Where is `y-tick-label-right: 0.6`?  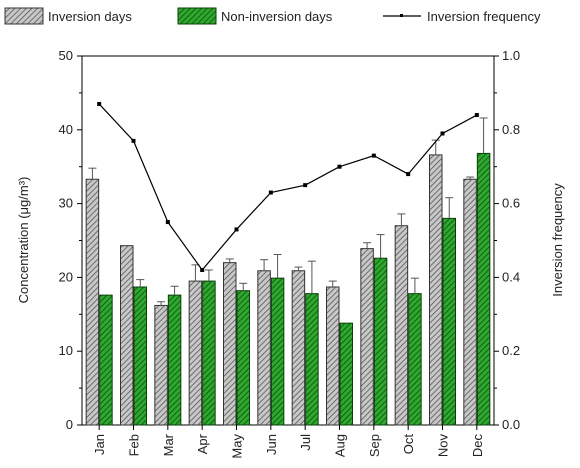 y-tick-label-right: 0.6 is located at coordinates (511, 203).